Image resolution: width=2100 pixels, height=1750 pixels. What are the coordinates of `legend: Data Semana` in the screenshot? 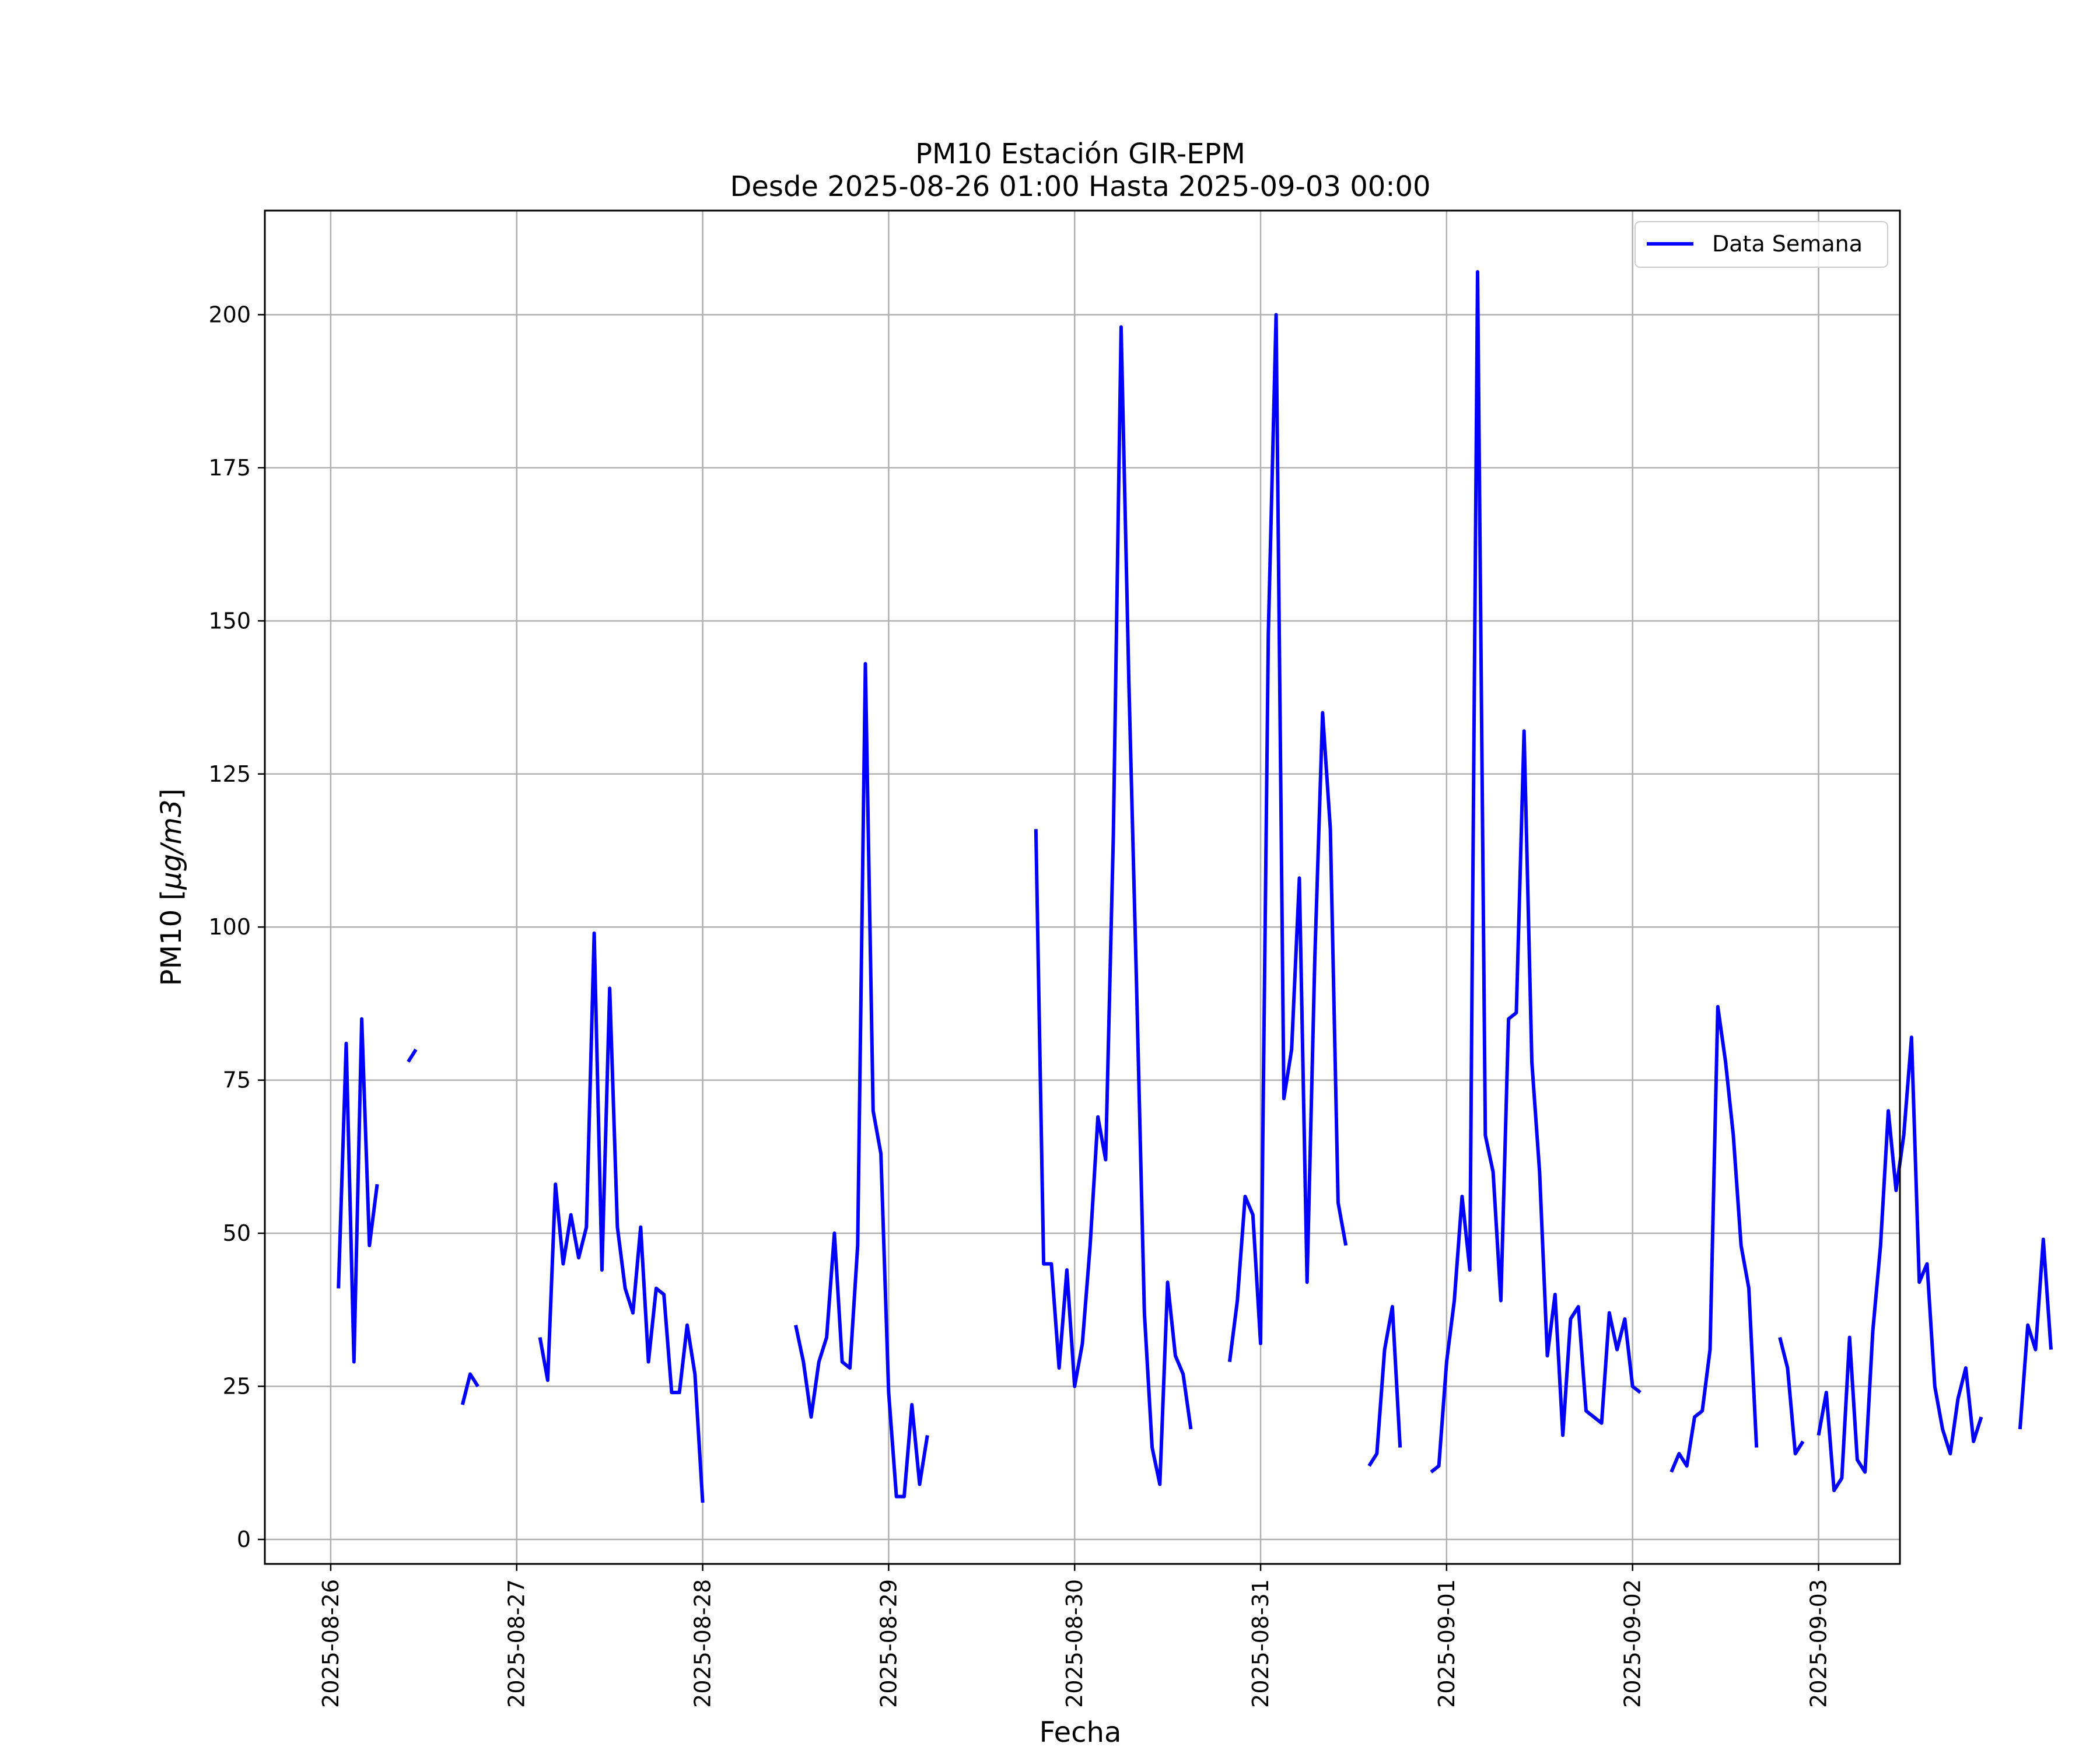 It's located at (1761, 244).